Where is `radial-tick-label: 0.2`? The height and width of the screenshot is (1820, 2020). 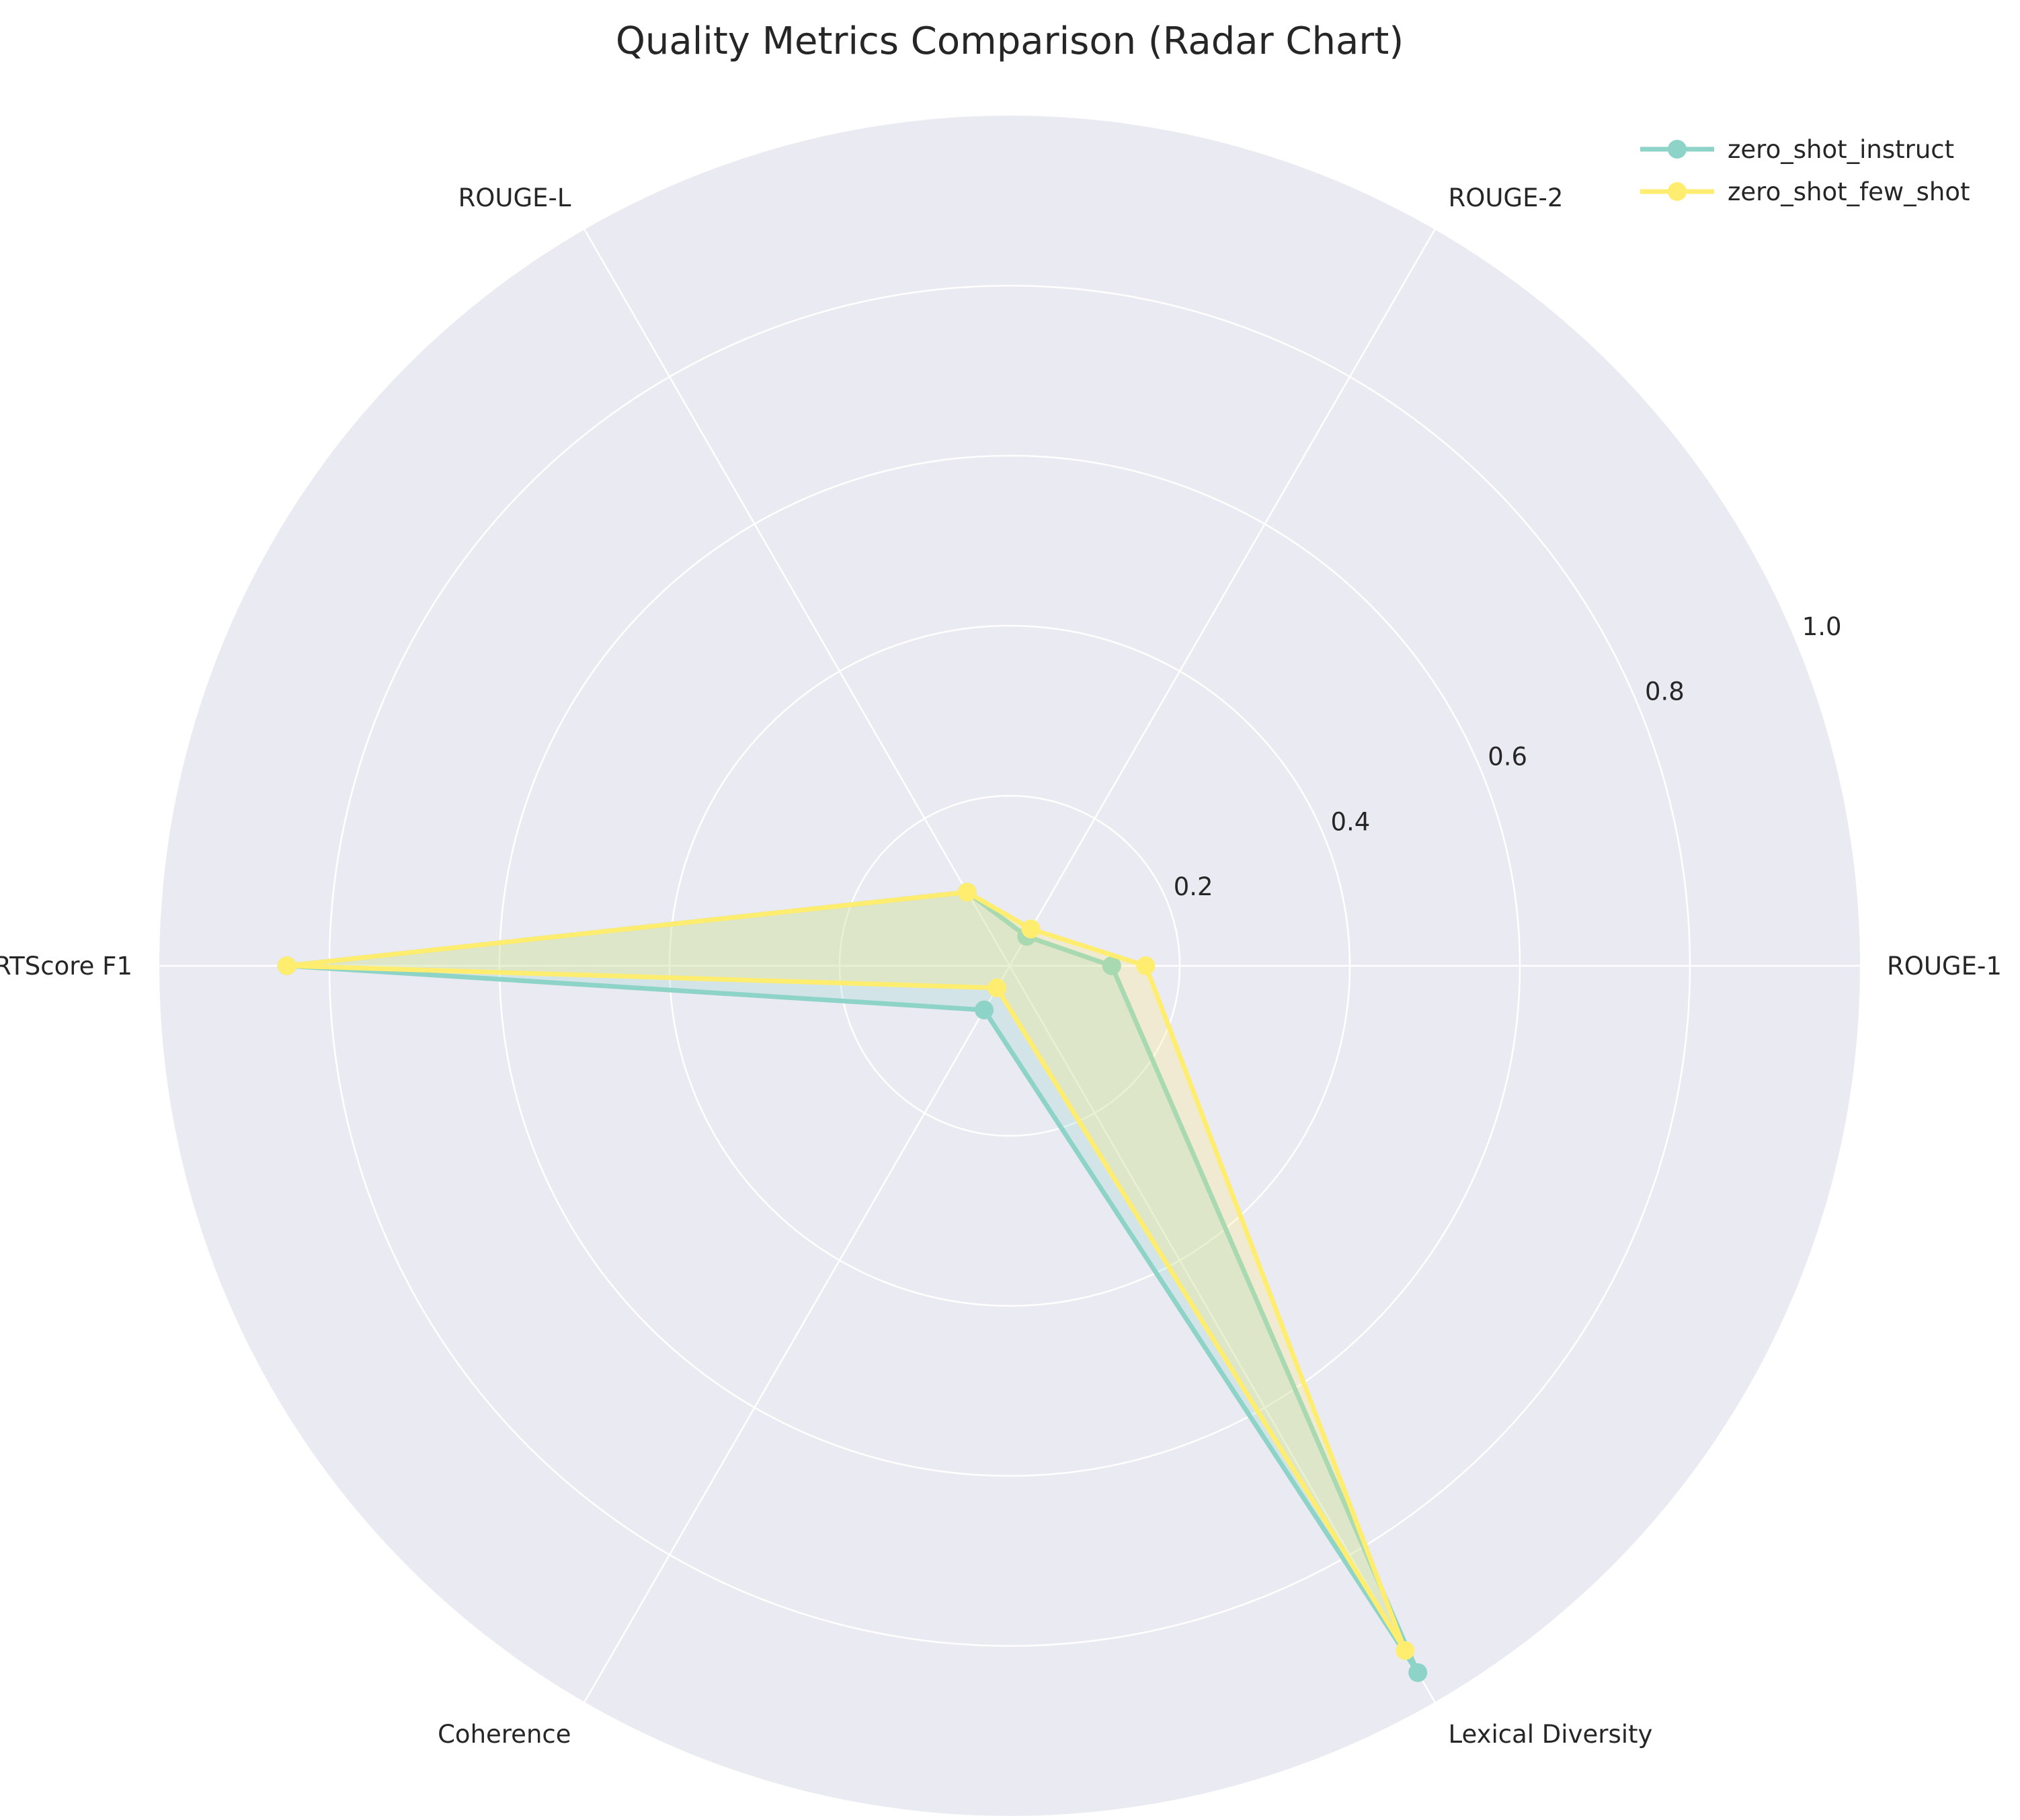
radial-tick-label: 0.2 is located at coordinates (1193, 886).